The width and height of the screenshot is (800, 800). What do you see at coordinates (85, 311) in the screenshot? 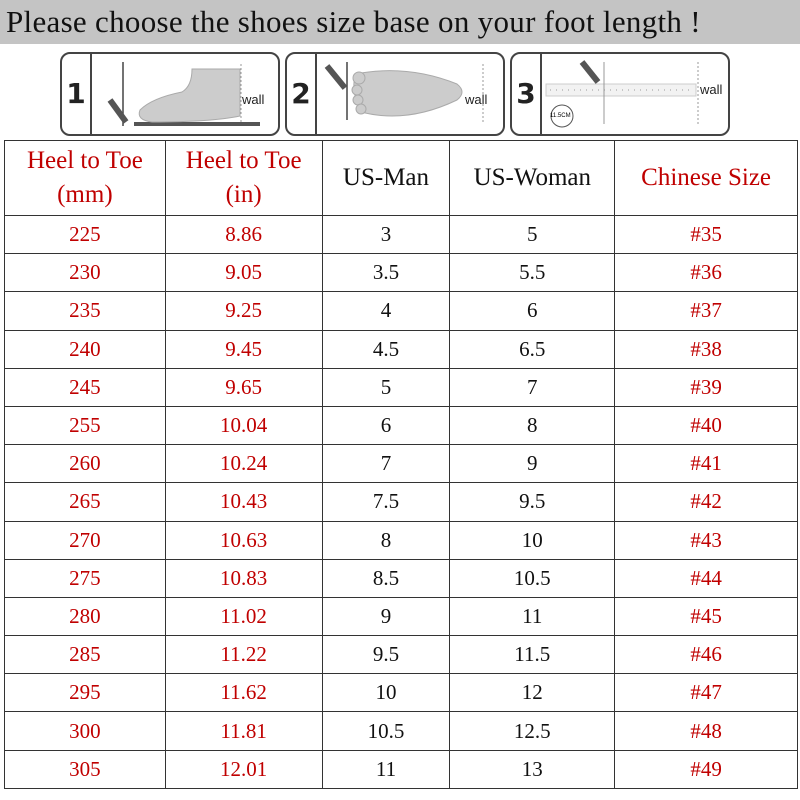
I see `table-cell: 235` at bounding box center [85, 311].